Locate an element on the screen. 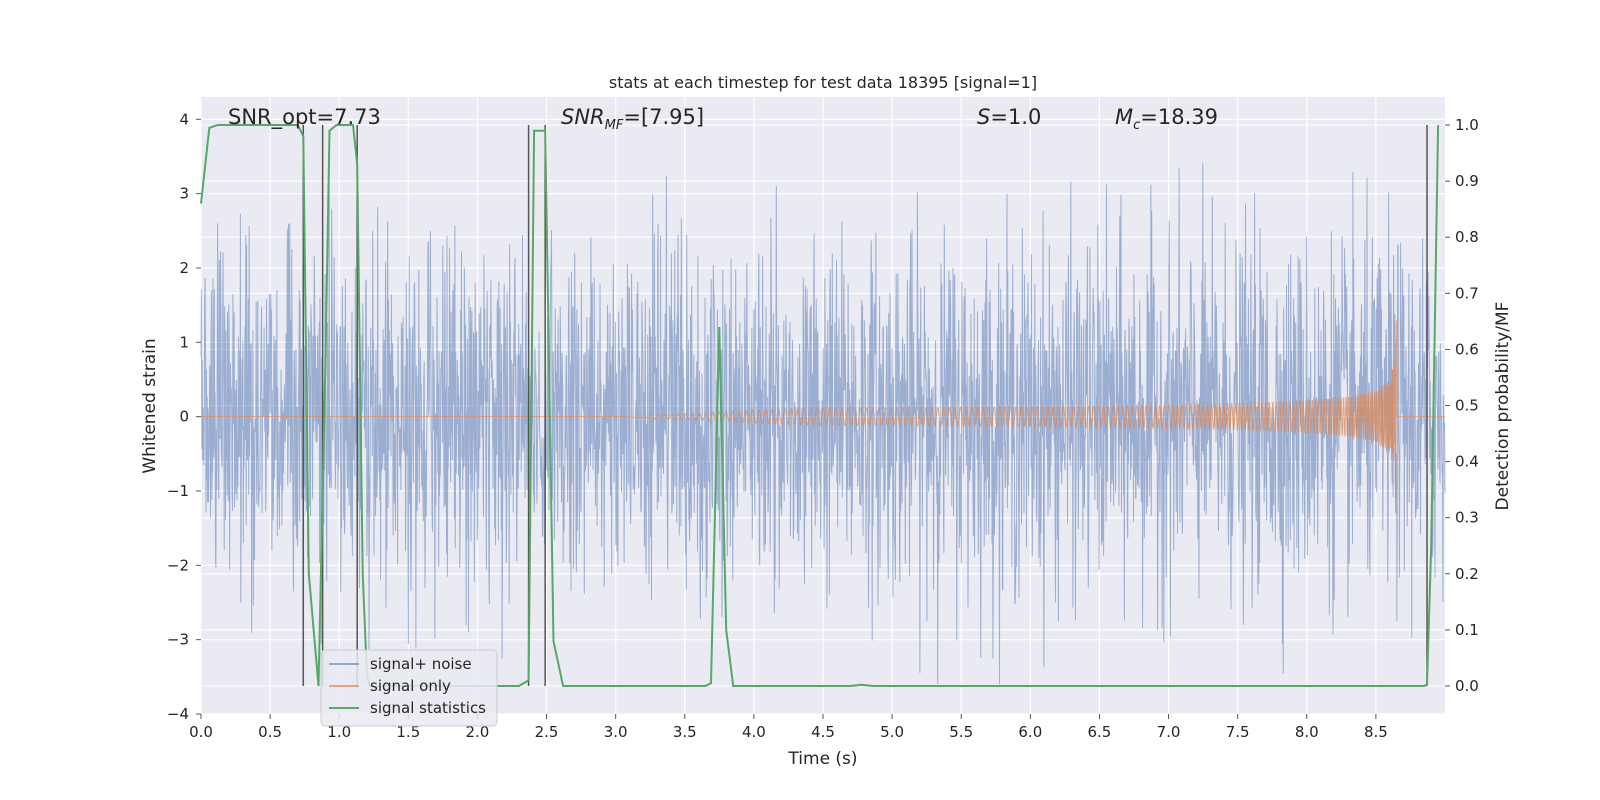 The width and height of the screenshot is (1600, 800). y-axis-label: Whitened strain is located at coordinates (150, 405).